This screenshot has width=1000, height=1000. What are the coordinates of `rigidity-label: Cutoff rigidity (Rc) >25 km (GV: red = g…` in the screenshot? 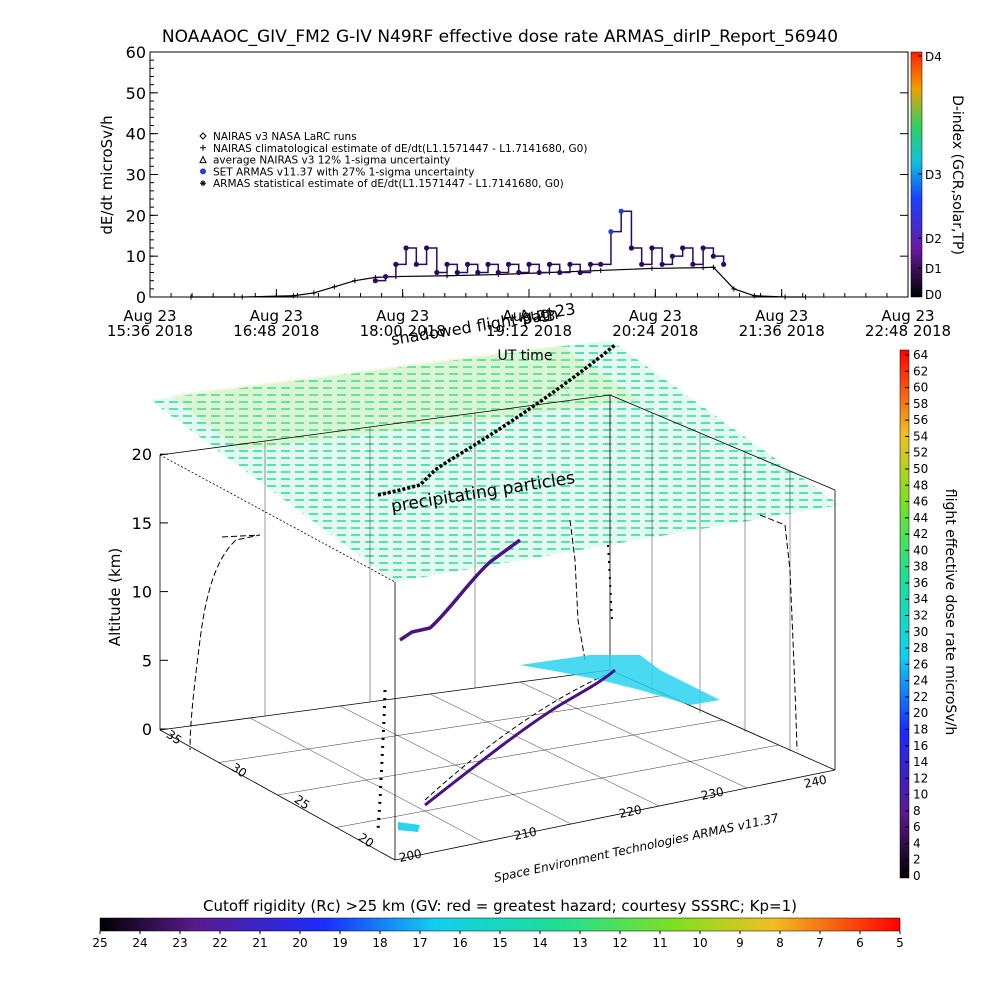 It's located at (500, 906).